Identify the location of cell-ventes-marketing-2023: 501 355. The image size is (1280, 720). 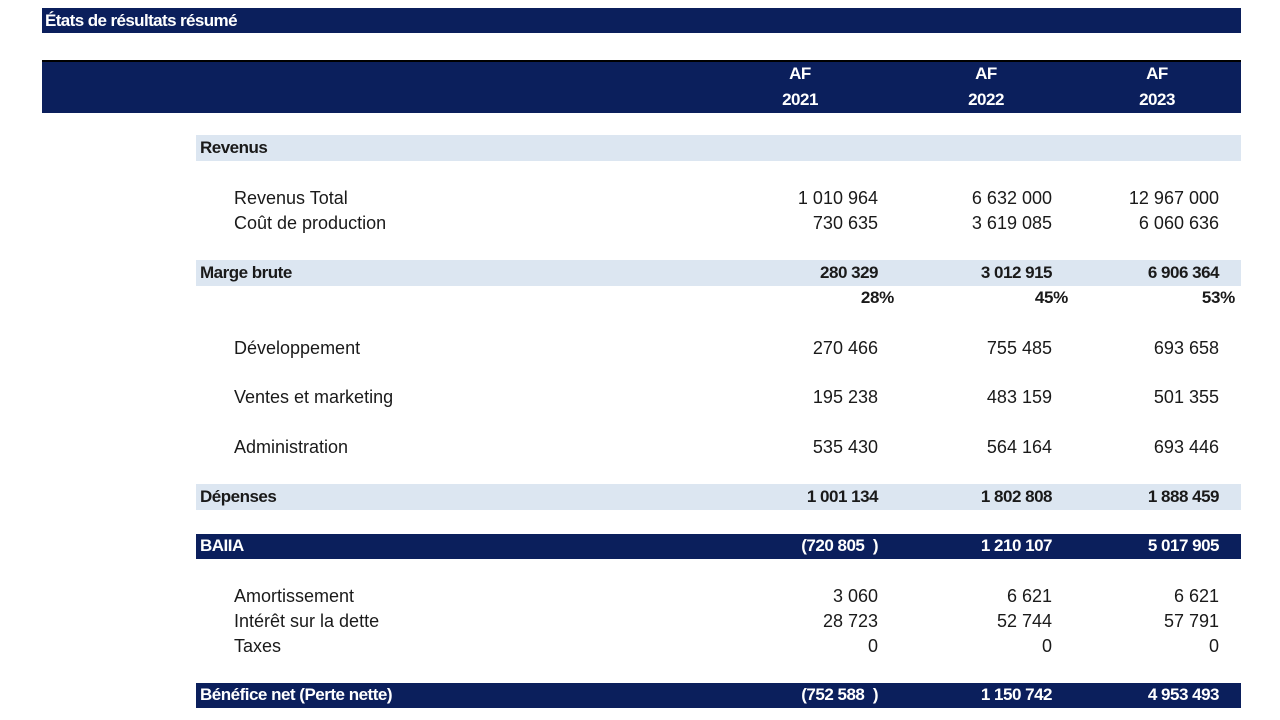
(1186, 397).